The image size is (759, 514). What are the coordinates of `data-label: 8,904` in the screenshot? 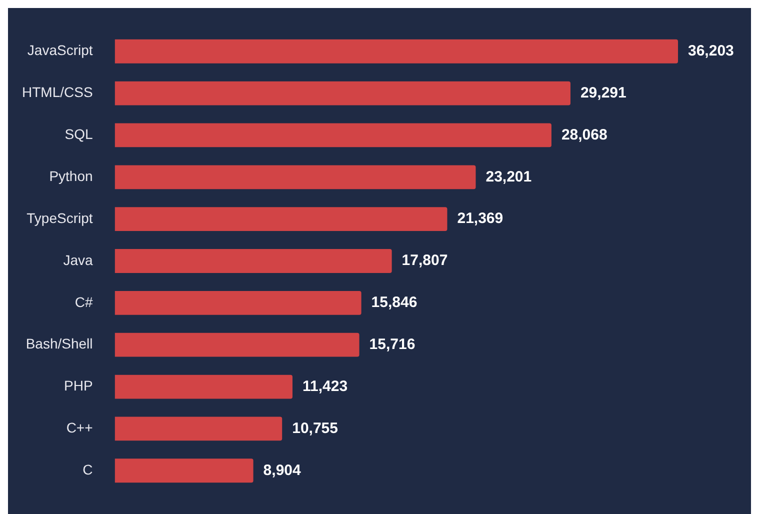 It's located at (282, 470).